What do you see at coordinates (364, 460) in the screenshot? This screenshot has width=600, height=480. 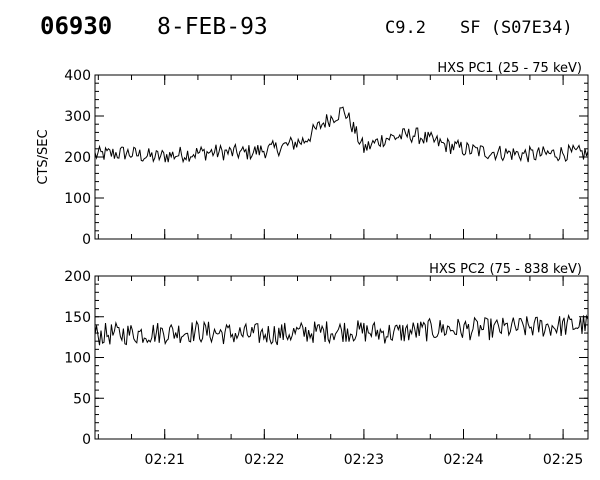 I see `panel2-x-tick-label: 02:23` at bounding box center [364, 460].